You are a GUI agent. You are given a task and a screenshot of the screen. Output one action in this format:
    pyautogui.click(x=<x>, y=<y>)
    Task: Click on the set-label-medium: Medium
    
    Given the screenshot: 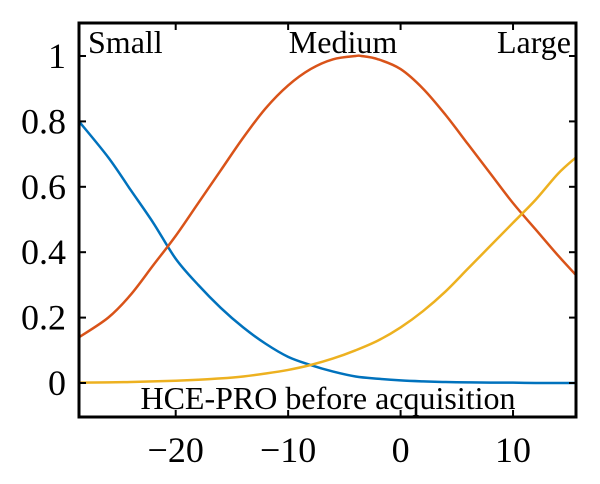 What is the action you would take?
    pyautogui.click(x=343, y=42)
    